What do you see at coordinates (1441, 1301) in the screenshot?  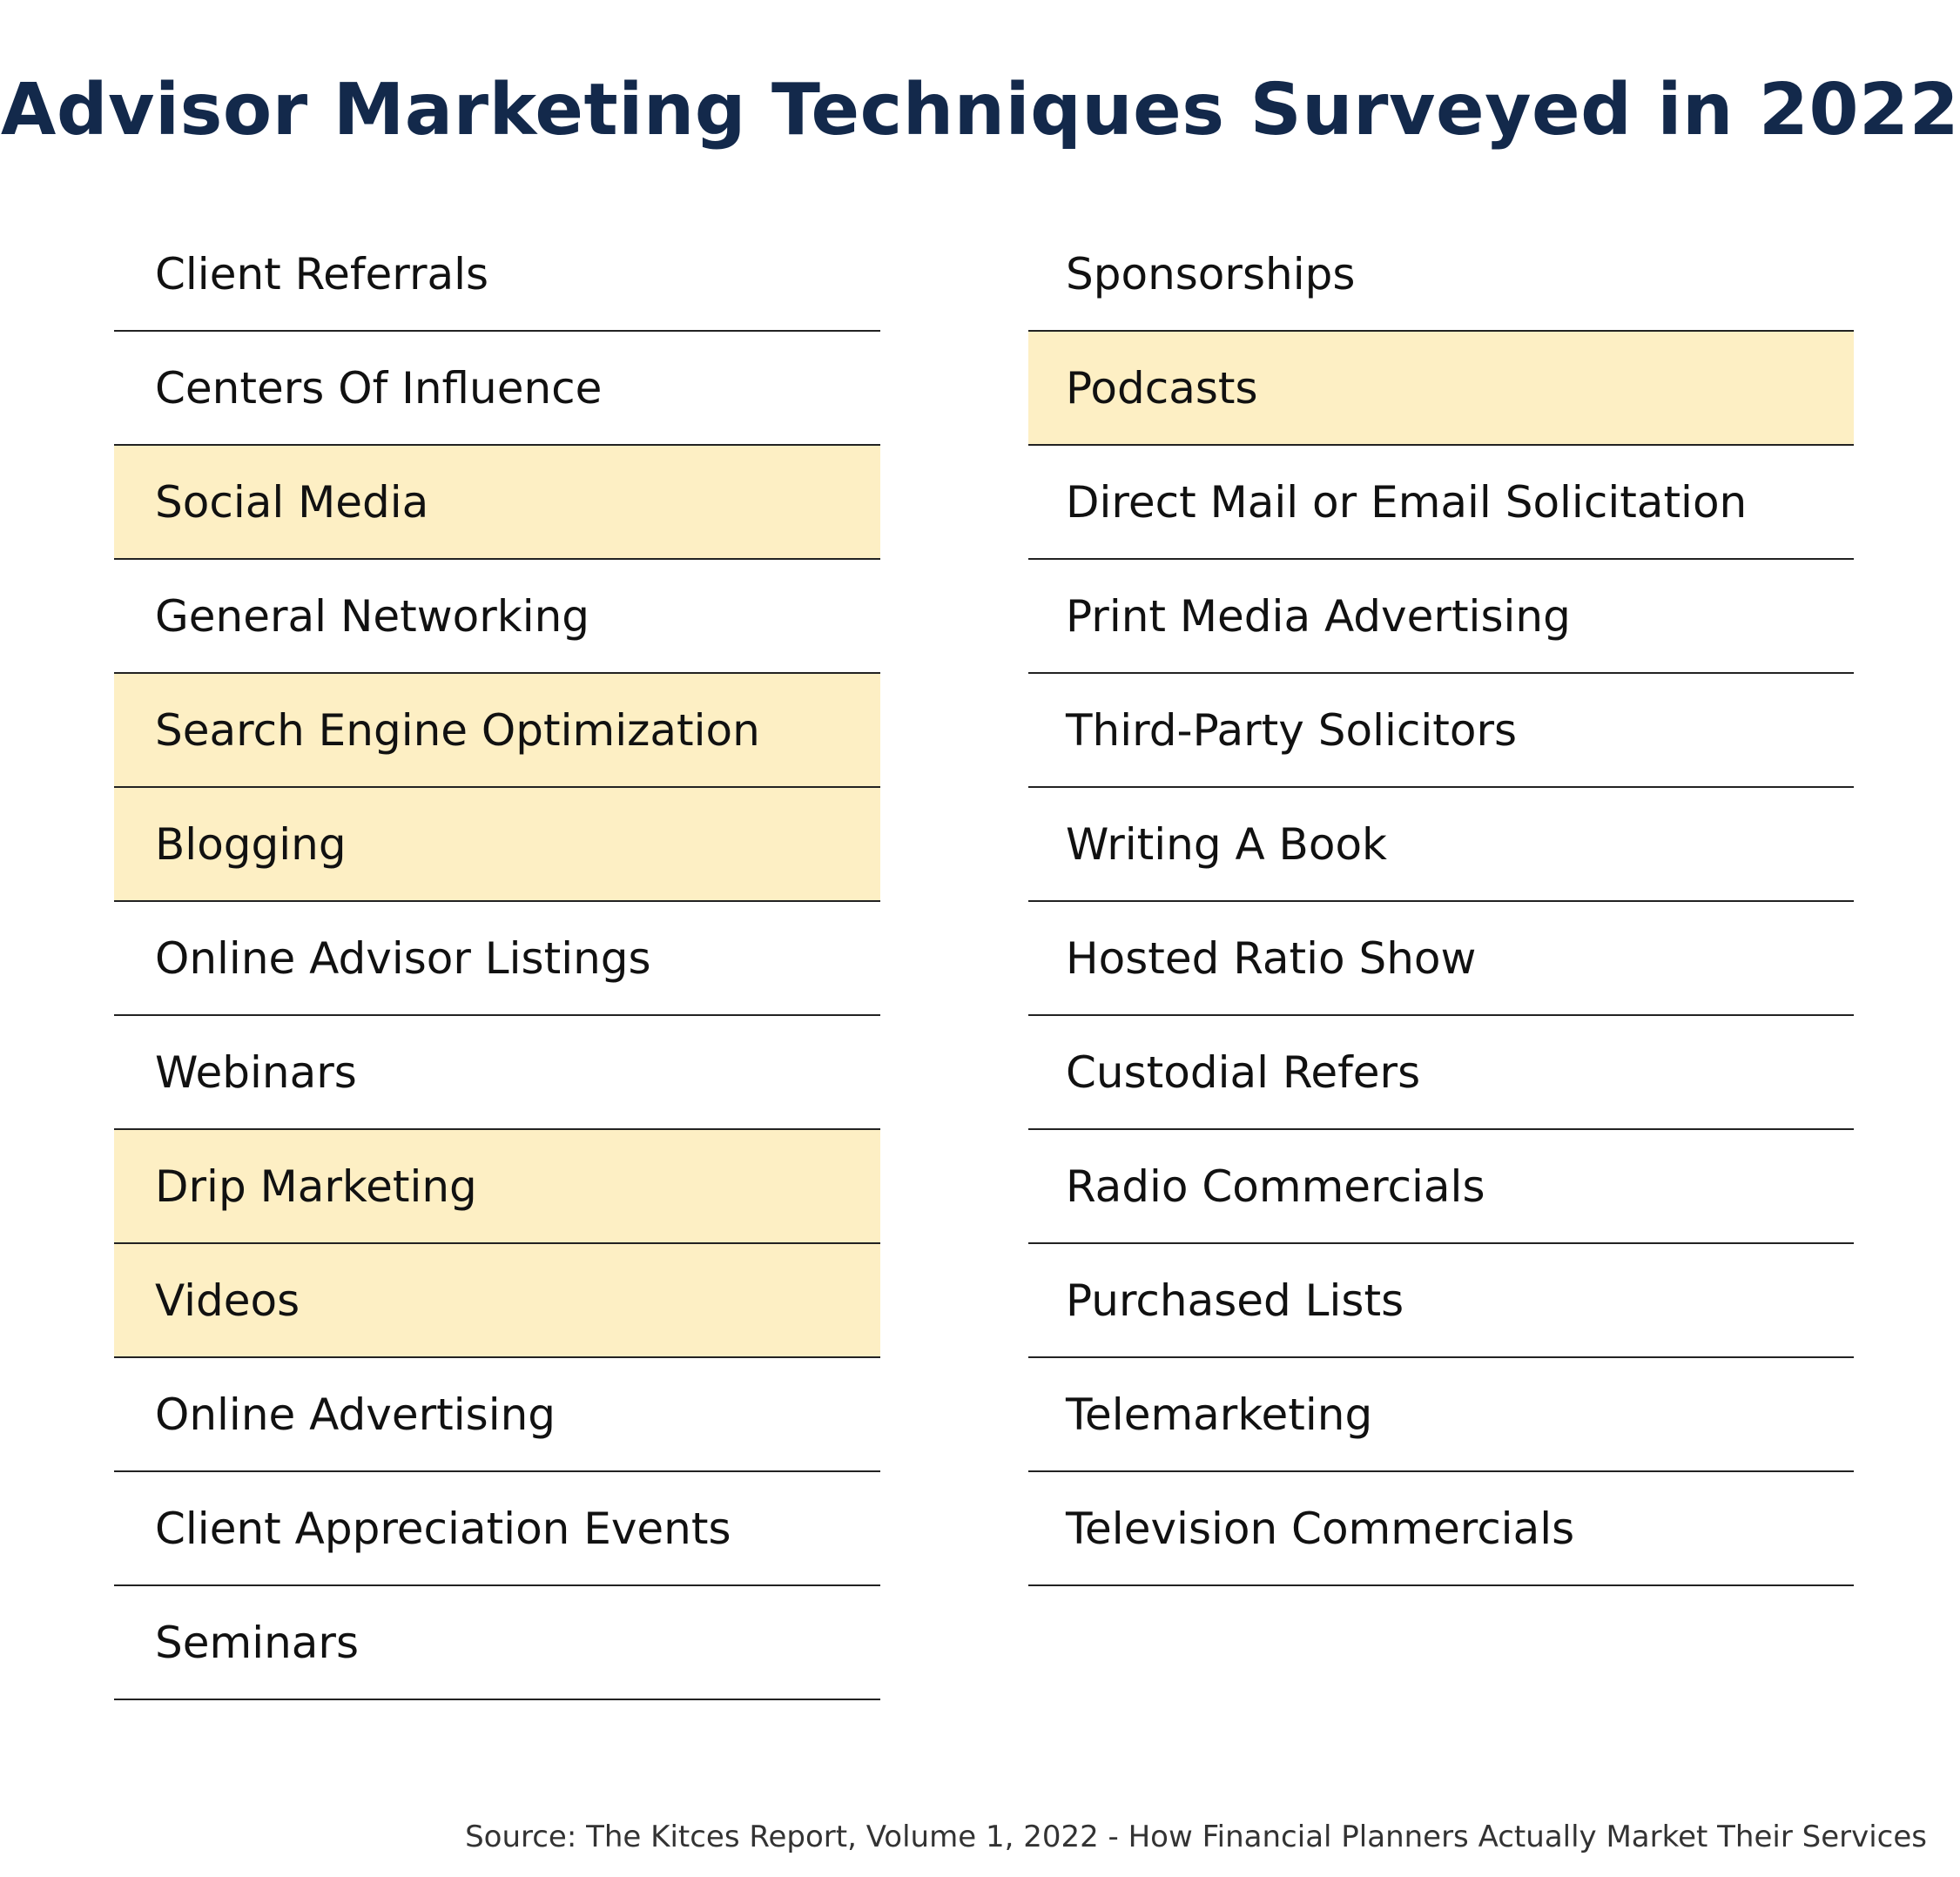 I see `technique-row: Purchased Lists` at bounding box center [1441, 1301].